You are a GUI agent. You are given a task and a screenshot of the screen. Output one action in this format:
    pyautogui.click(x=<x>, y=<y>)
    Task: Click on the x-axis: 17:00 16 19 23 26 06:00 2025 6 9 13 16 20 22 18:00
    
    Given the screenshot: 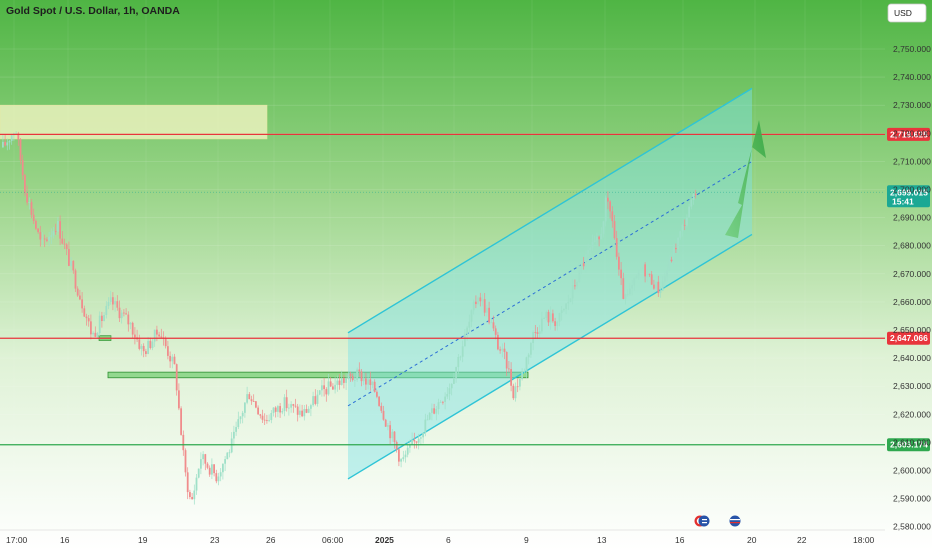 What is the action you would take?
    pyautogui.click(x=442, y=537)
    